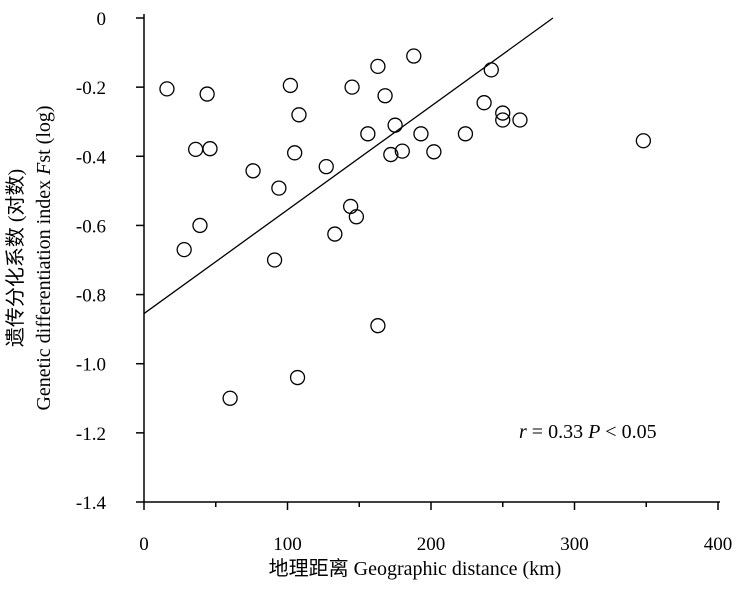 This screenshot has height=614, width=739. I want to click on x-tick-label: 200, so click(431, 544).